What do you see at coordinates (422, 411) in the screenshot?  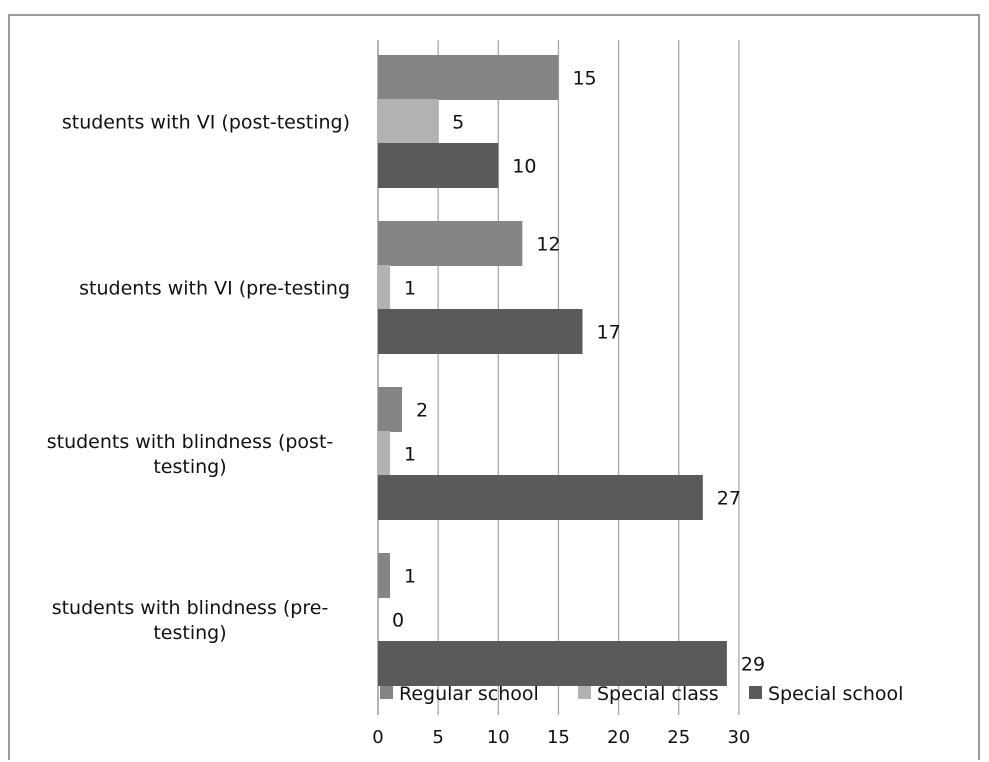 I see `data-label: 2` at bounding box center [422, 411].